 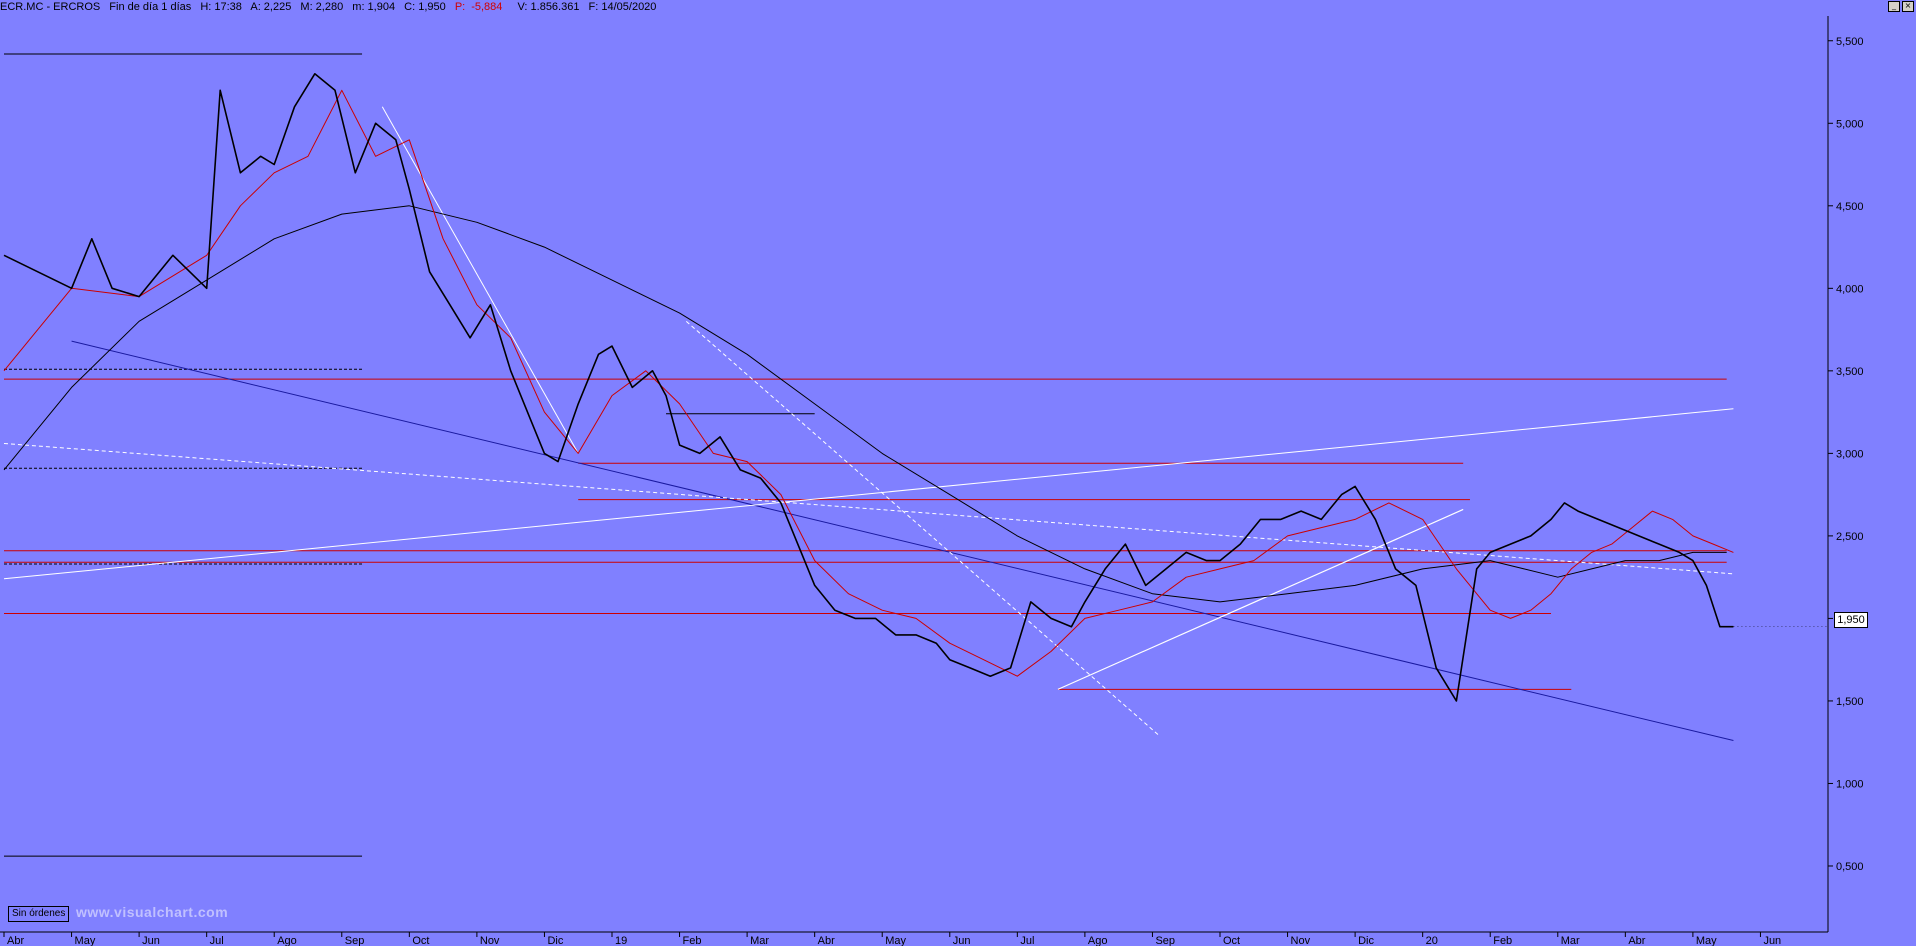 I want to click on y-tick-label: 5,000, so click(x=1850, y=124).